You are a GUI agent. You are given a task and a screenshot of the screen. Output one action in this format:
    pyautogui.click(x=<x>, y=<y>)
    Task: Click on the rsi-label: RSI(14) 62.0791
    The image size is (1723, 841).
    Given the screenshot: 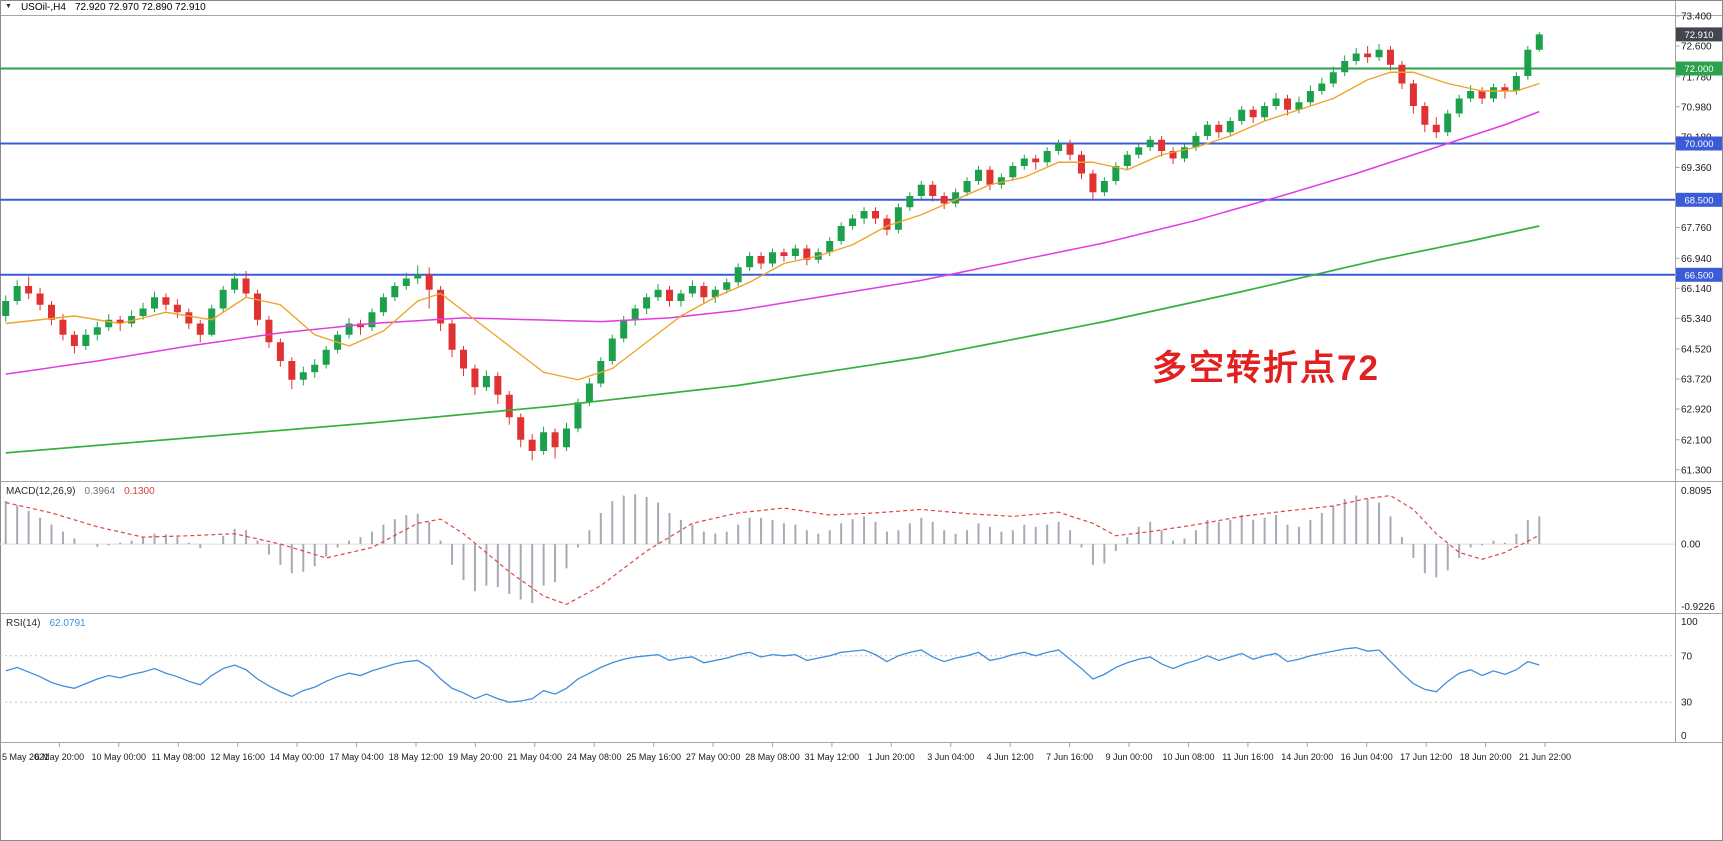 What is the action you would take?
    pyautogui.click(x=46, y=623)
    